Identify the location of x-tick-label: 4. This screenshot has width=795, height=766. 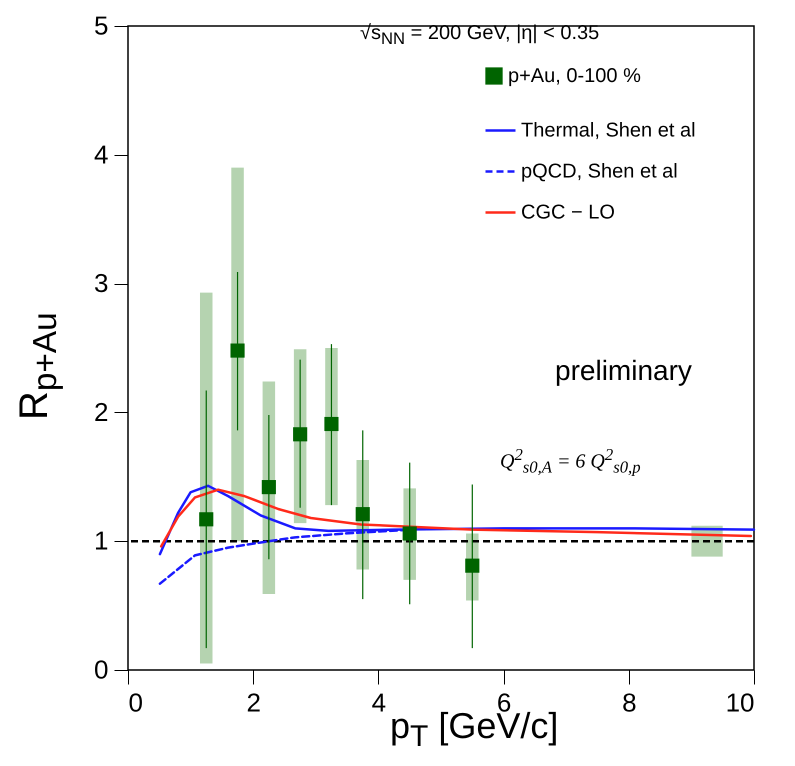
(379, 703).